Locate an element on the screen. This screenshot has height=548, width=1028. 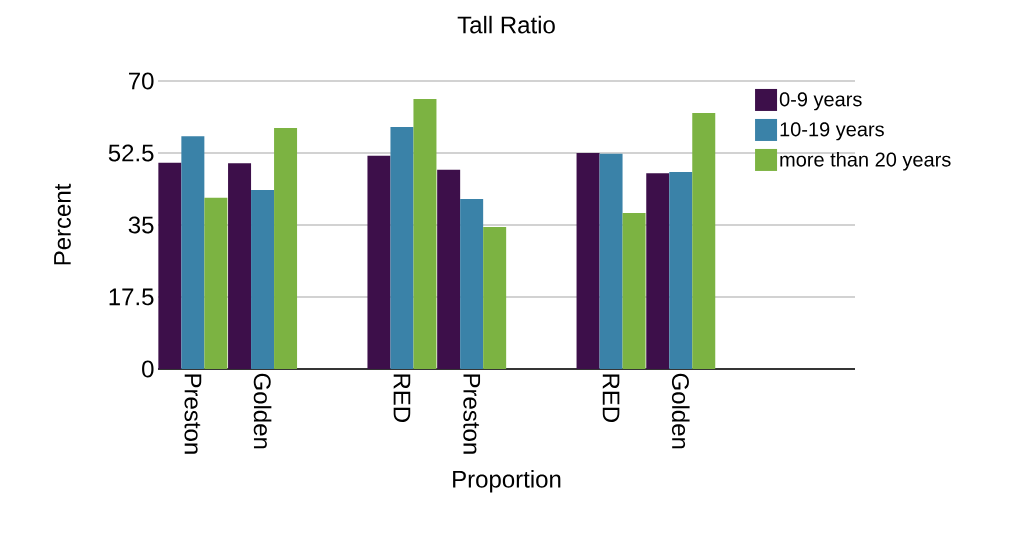
legend-label: 10-19 years is located at coordinates (832, 131).